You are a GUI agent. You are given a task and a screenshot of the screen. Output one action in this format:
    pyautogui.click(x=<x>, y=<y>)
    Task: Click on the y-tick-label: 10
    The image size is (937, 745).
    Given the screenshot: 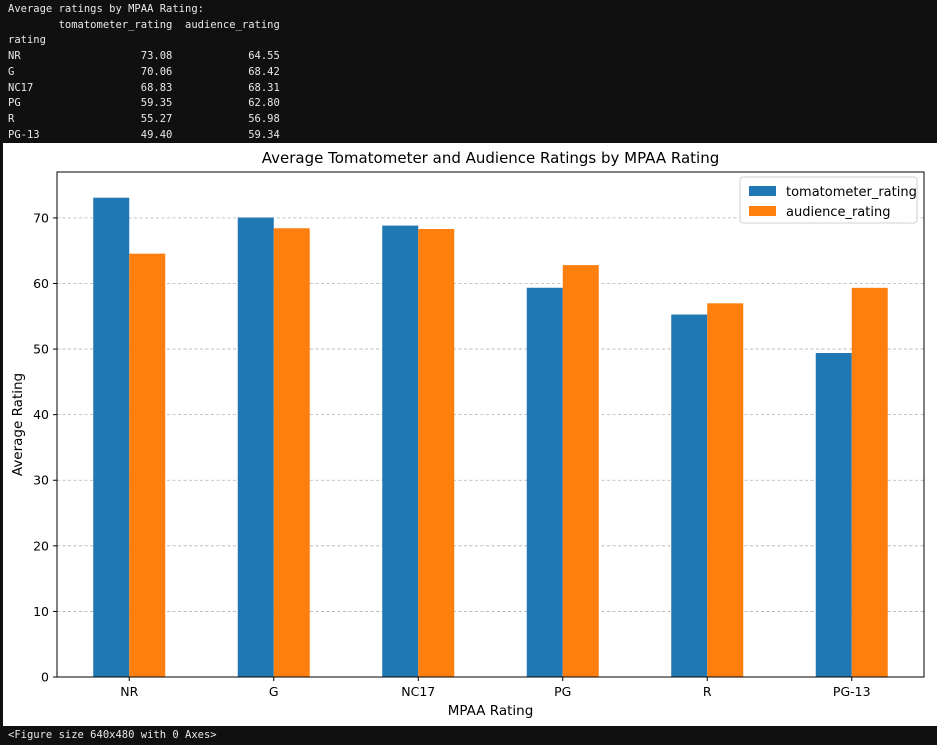 What is the action you would take?
    pyautogui.click(x=41, y=611)
    